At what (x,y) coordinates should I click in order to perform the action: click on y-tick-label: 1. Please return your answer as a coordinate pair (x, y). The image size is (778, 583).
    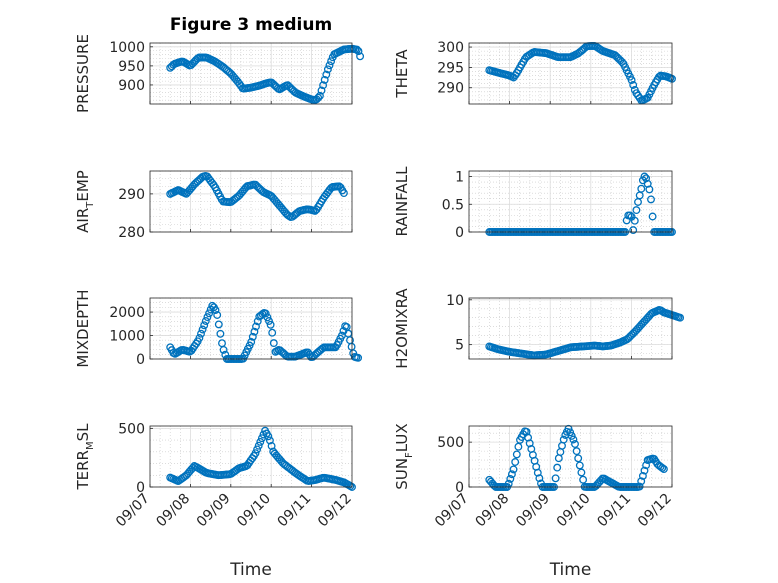
    Looking at the image, I should click on (459, 178).